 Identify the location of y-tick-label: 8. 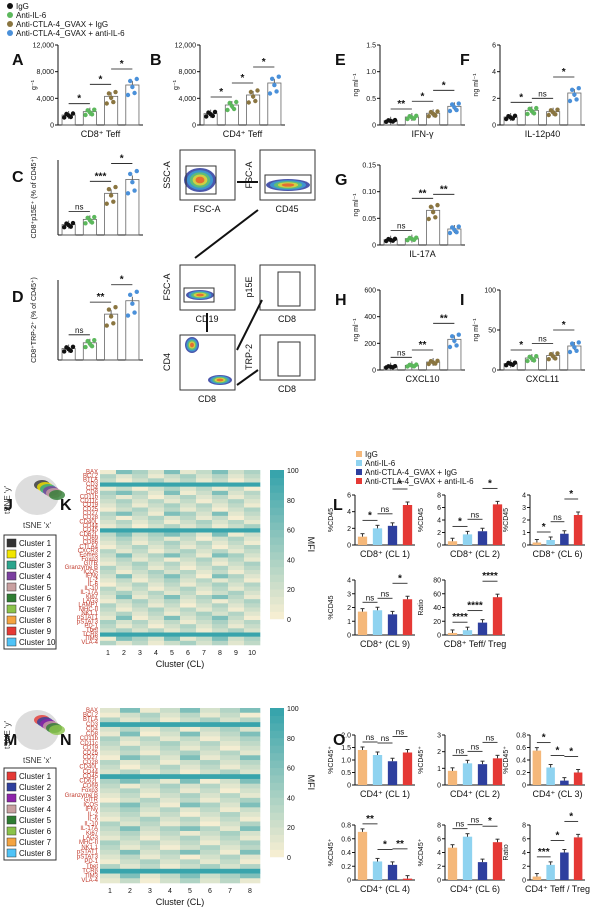
(439, 826).